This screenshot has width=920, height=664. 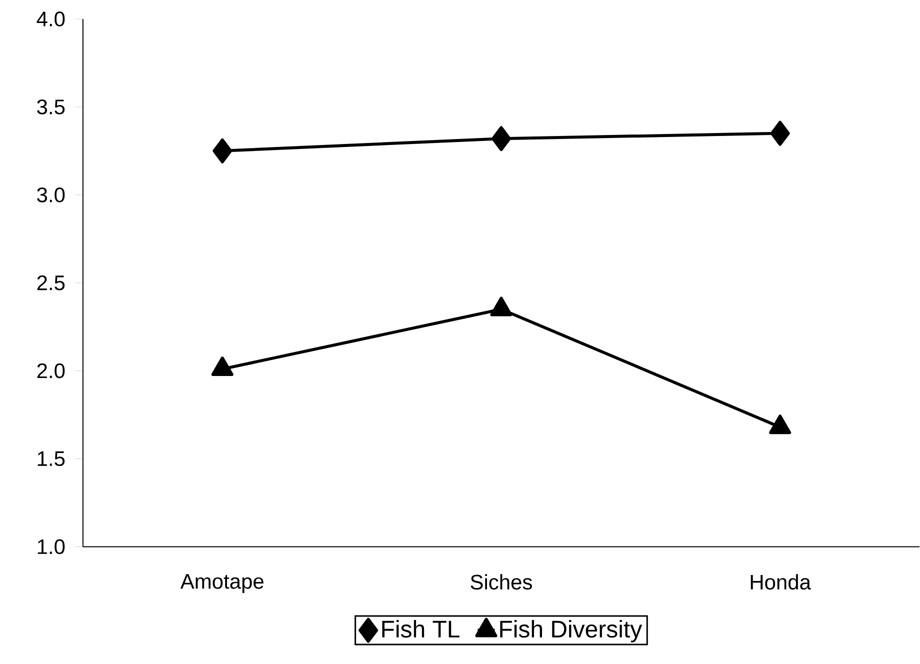 I want to click on x-tick-label: Honda, so click(x=780, y=582).